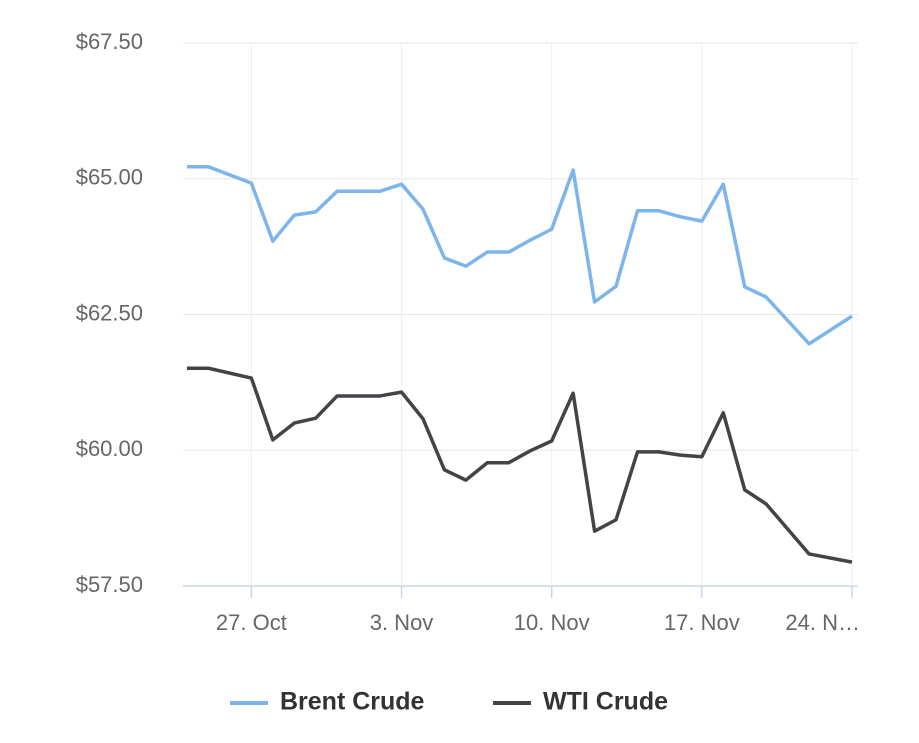 This screenshot has height=743, width=919. Describe the element at coordinates (605, 702) in the screenshot. I see `legend-label: WTI Crude` at that location.